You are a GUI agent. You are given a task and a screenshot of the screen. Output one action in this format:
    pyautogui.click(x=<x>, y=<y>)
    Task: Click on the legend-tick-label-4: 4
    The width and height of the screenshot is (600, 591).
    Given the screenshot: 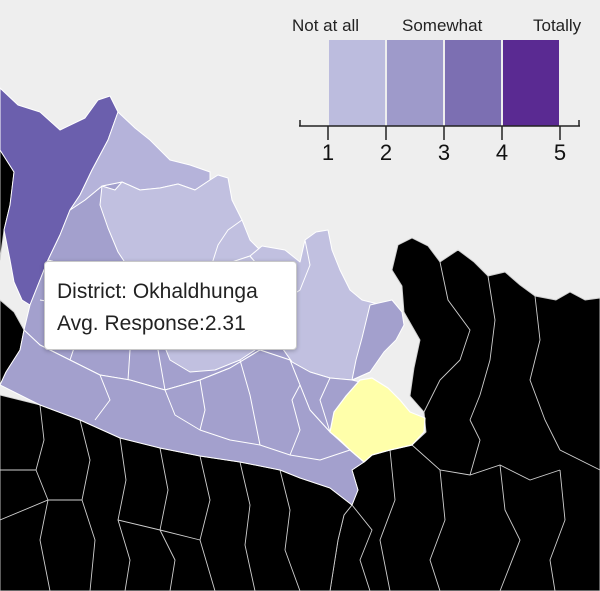 What is the action you would take?
    pyautogui.click(x=502, y=152)
    